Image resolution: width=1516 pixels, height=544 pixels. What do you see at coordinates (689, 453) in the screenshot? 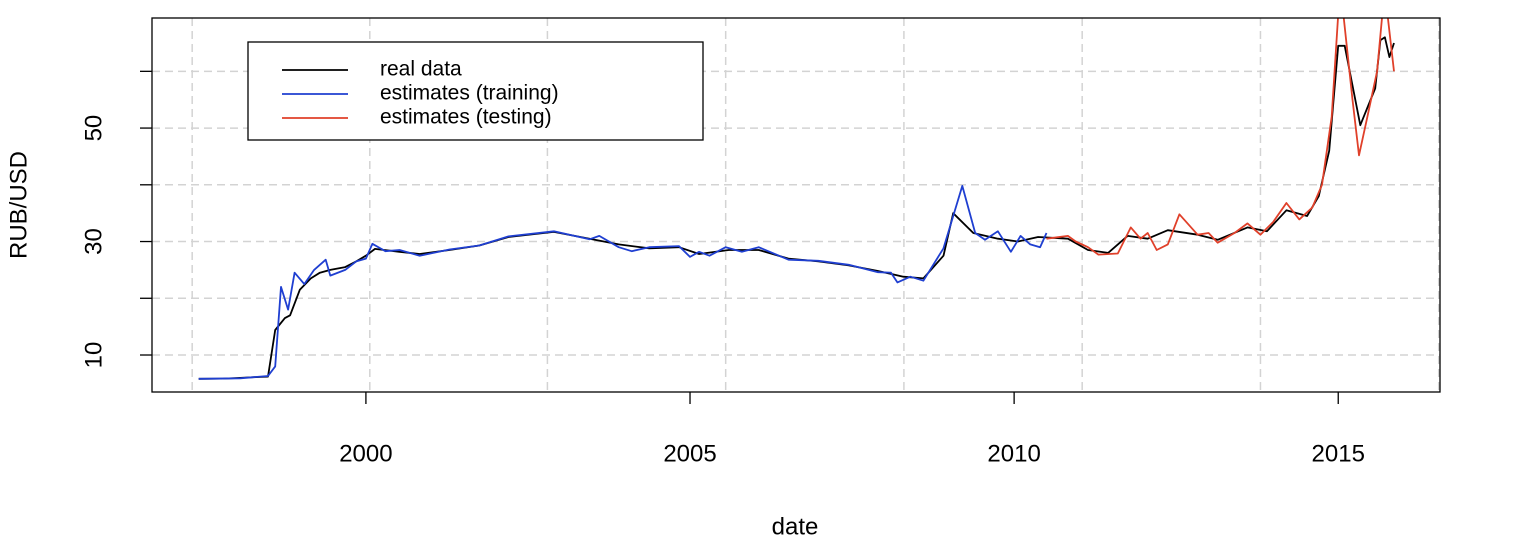
I see `x-tick-label: 2005` at bounding box center [689, 453].